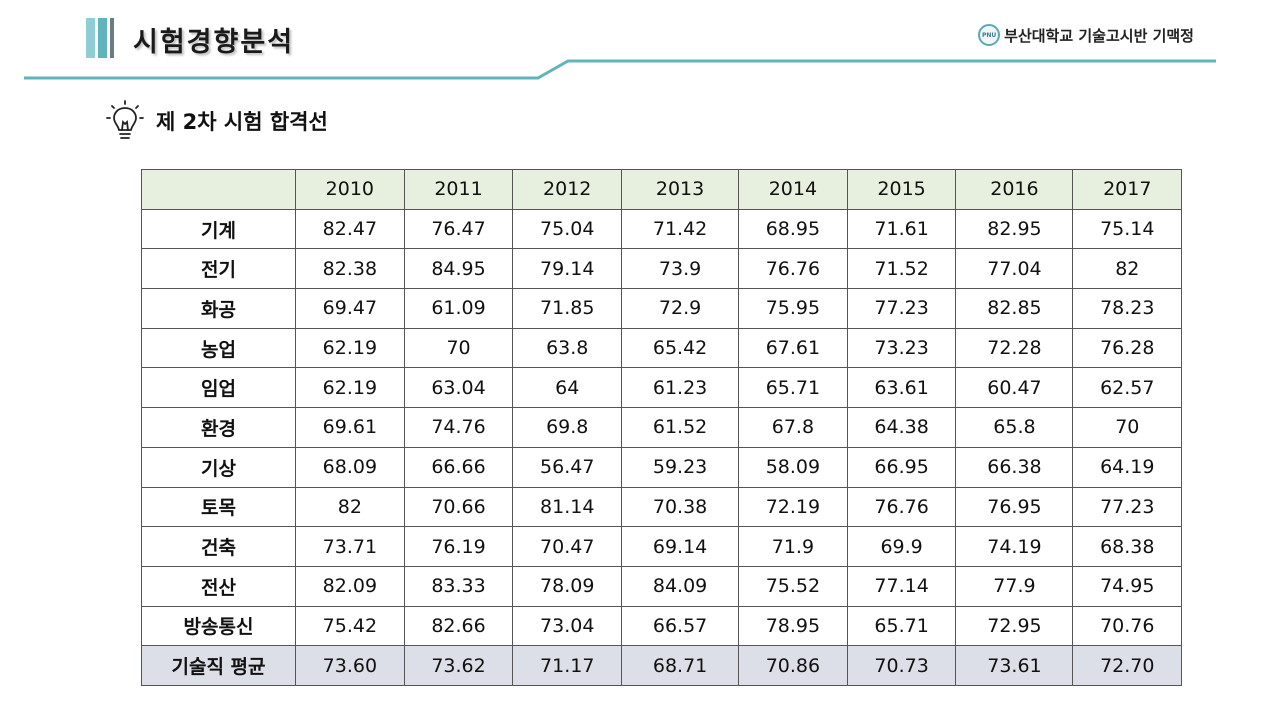  Describe the element at coordinates (567, 507) in the screenshot. I see `score-cell: 81.14` at that location.